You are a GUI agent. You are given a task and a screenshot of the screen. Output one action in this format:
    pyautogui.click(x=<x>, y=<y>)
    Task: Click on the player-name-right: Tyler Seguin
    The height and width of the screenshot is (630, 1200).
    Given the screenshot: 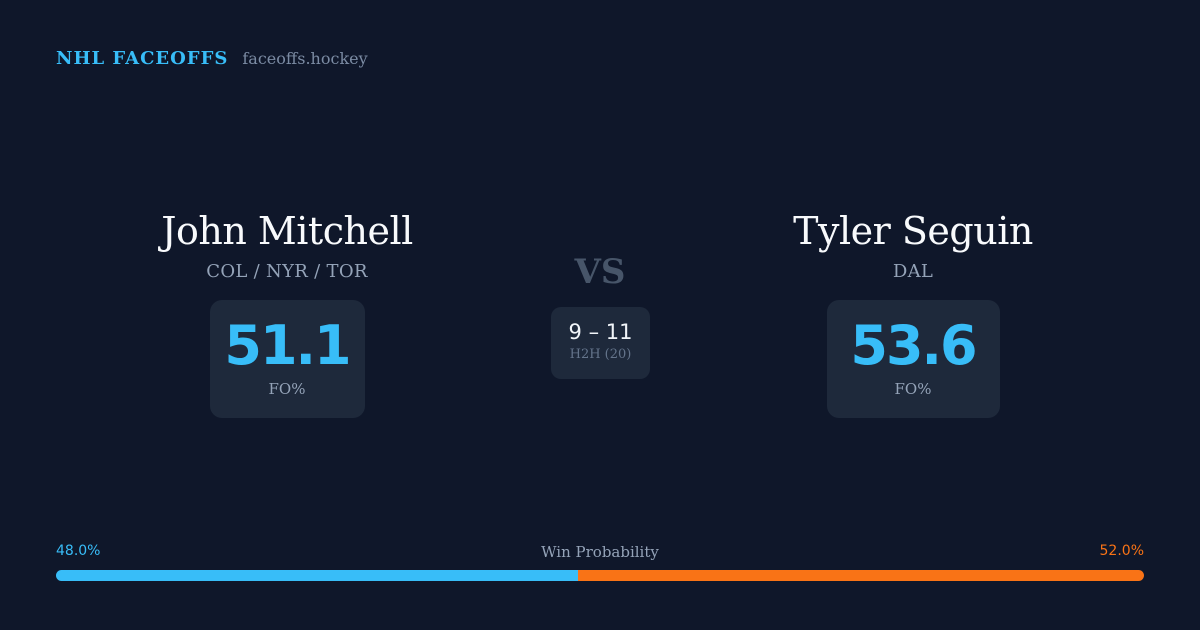 What is the action you would take?
    pyautogui.click(x=913, y=231)
    